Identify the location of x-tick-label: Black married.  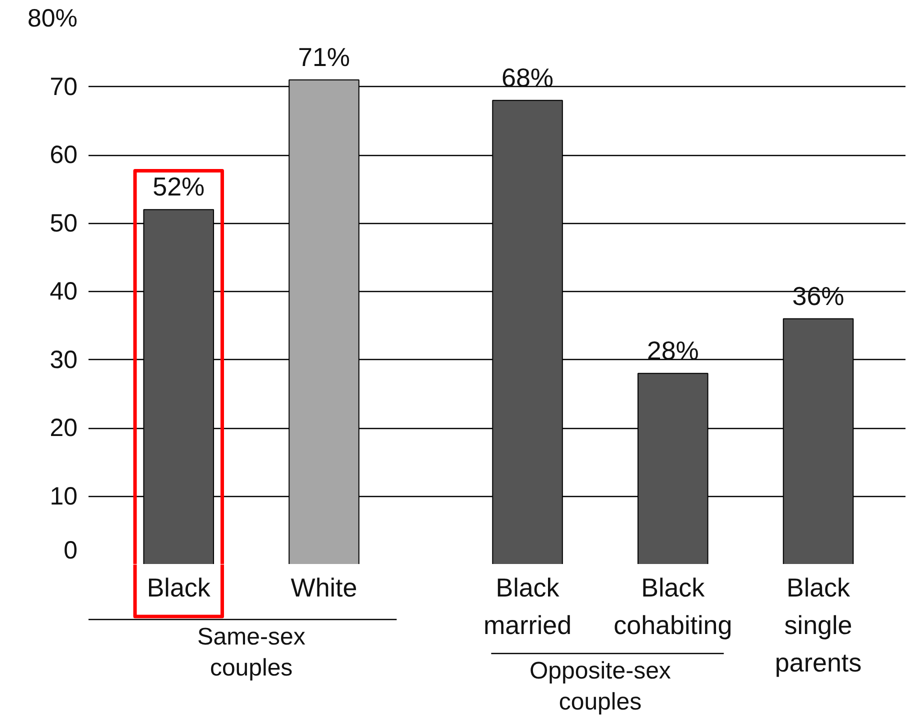
(527, 606).